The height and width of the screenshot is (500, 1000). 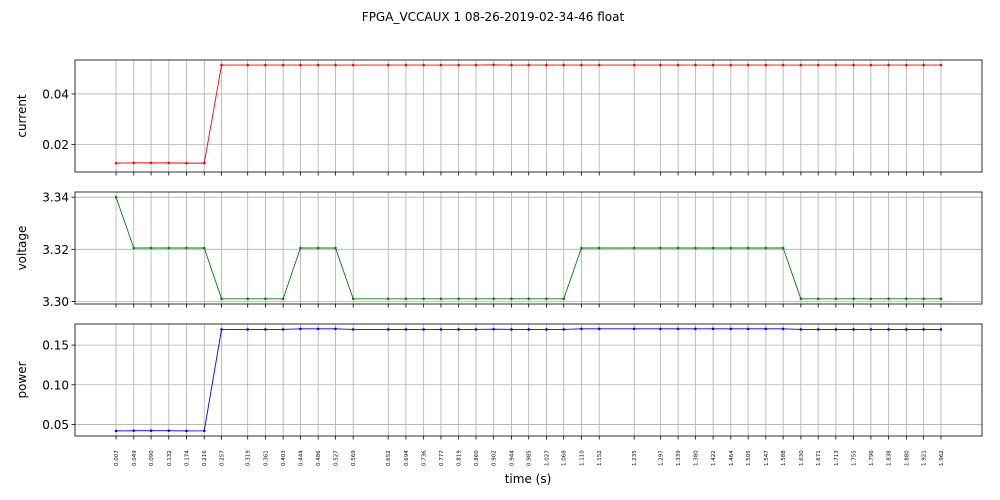 What do you see at coordinates (802, 458) in the screenshot?
I see `x-tick-label: 1.630` at bounding box center [802, 458].